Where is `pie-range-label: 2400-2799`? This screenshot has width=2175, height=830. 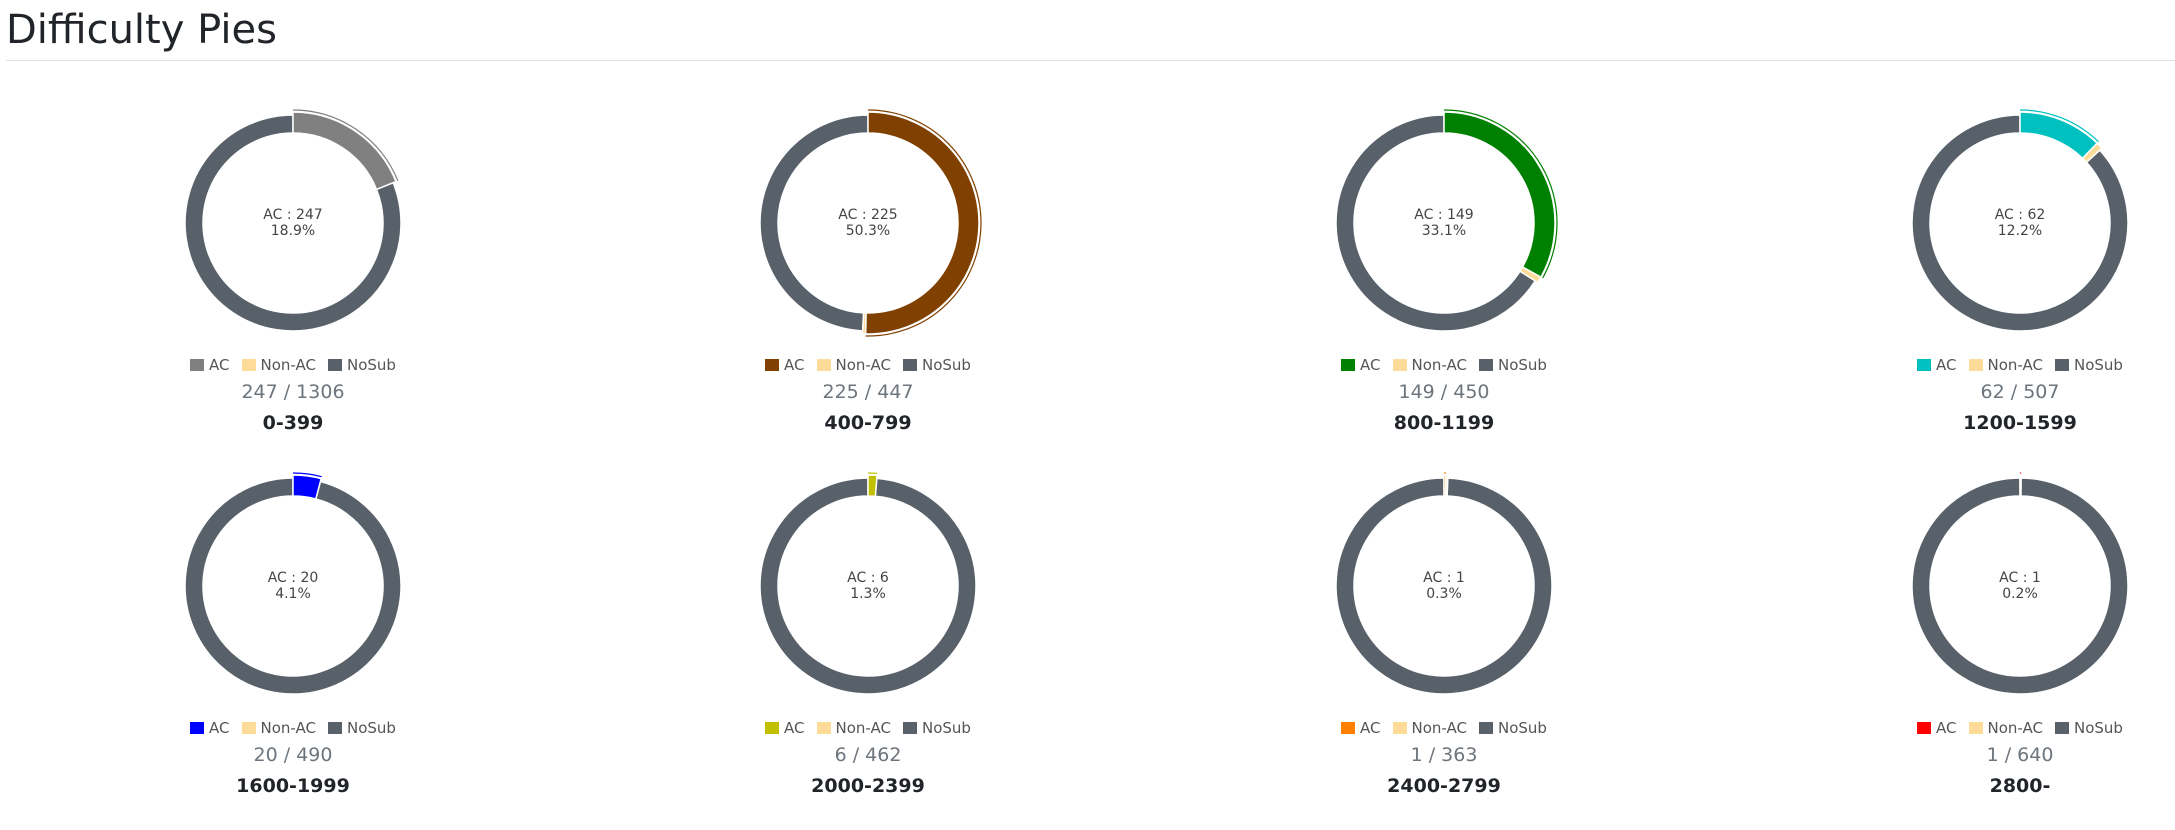
pie-range-label: 2400-2799 is located at coordinates (1444, 786).